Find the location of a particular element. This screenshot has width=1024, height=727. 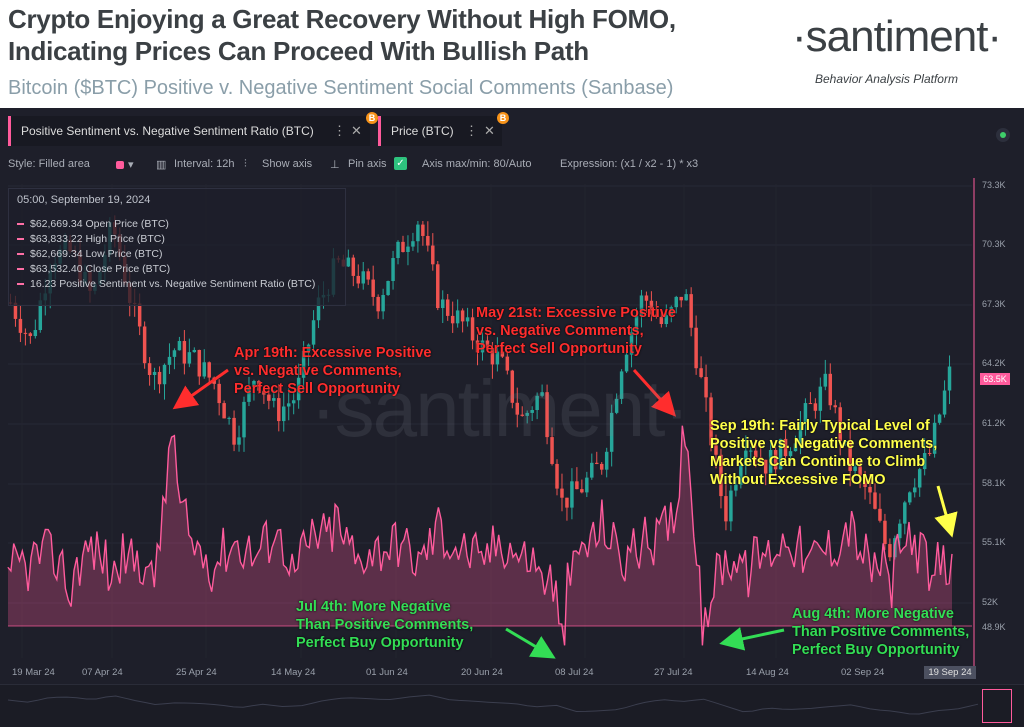

x-tick-label: 14 Aug 24 is located at coordinates (767, 672).